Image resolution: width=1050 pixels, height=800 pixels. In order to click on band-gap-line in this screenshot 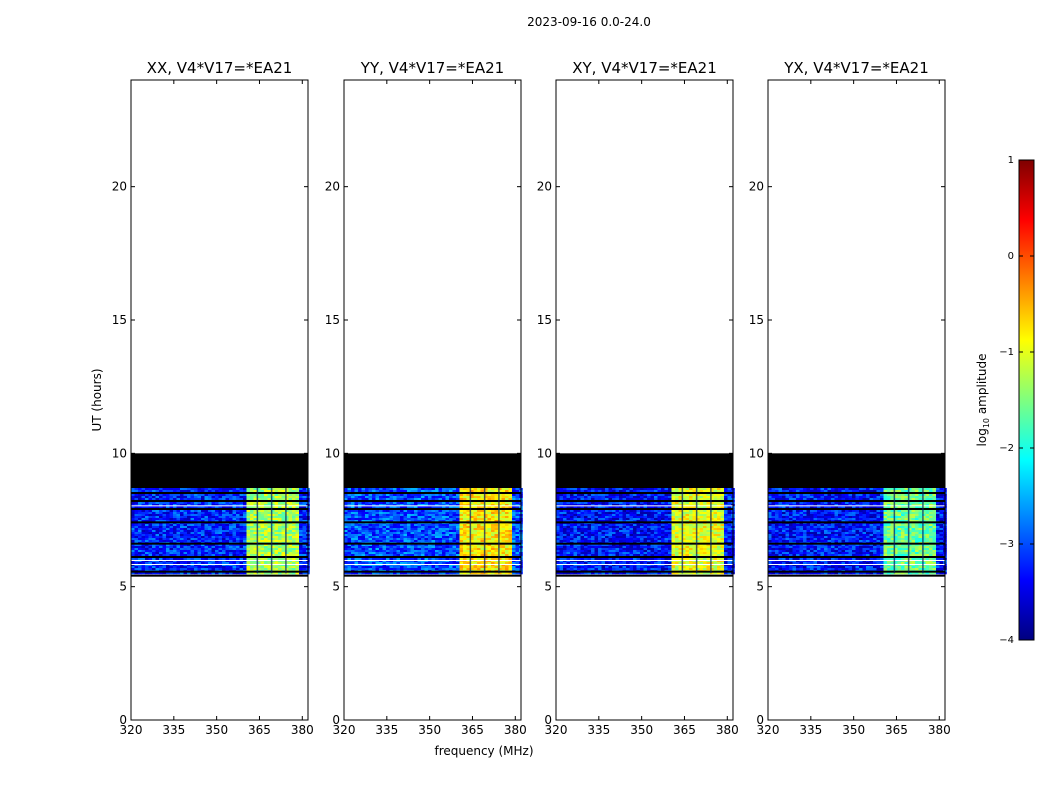, I will do `click(499, 531)`.